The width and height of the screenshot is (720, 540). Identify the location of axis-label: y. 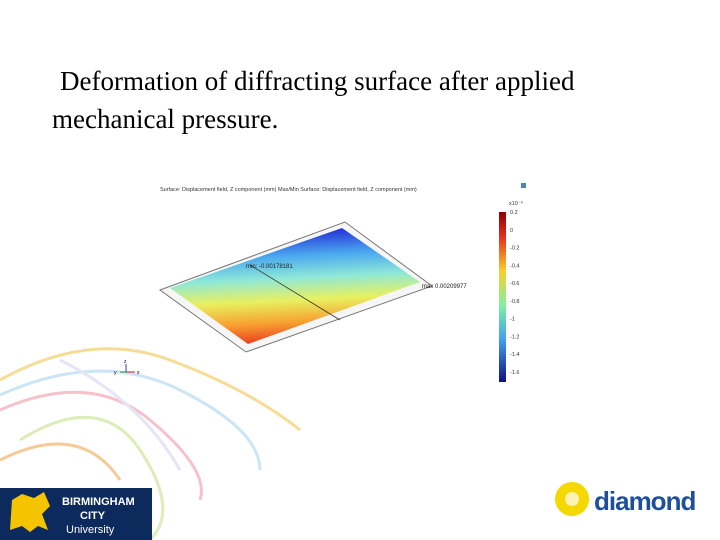
(115, 373).